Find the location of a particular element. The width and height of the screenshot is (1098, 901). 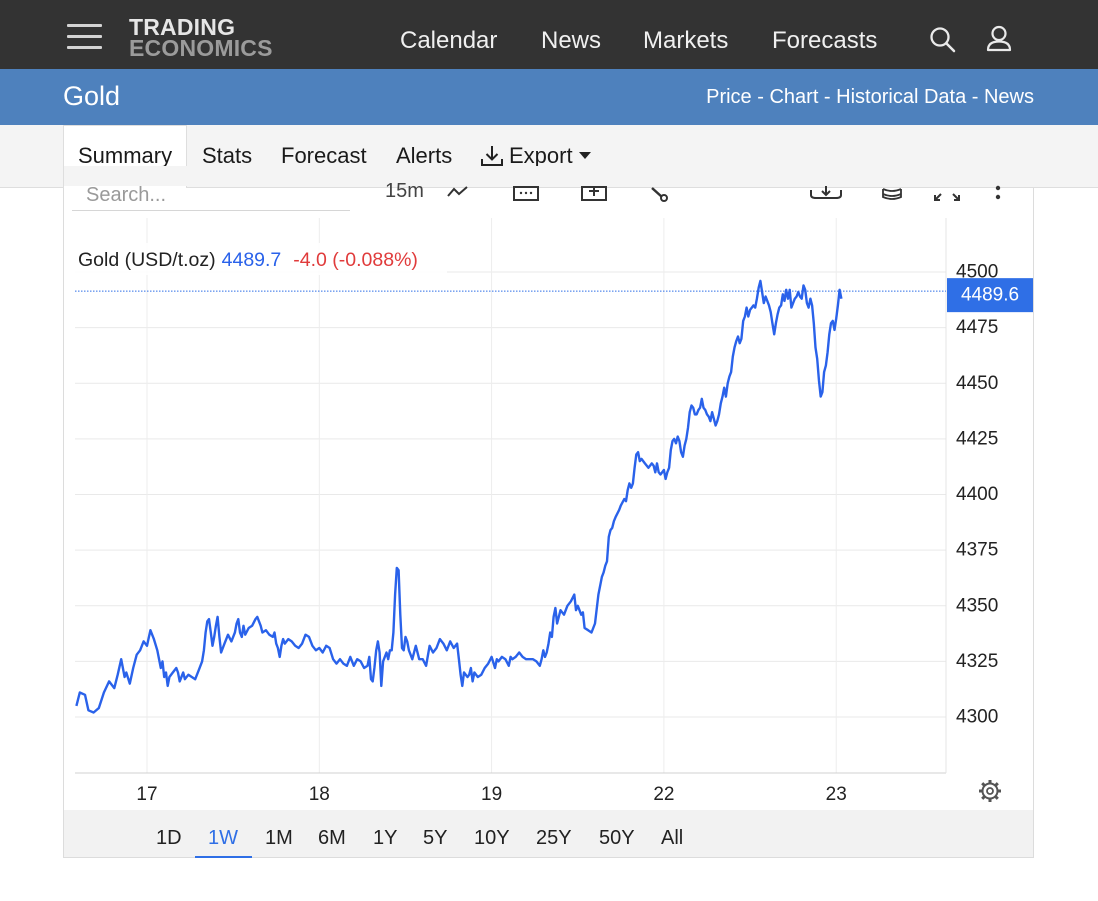

range-1w: 1W is located at coordinates (223, 838).